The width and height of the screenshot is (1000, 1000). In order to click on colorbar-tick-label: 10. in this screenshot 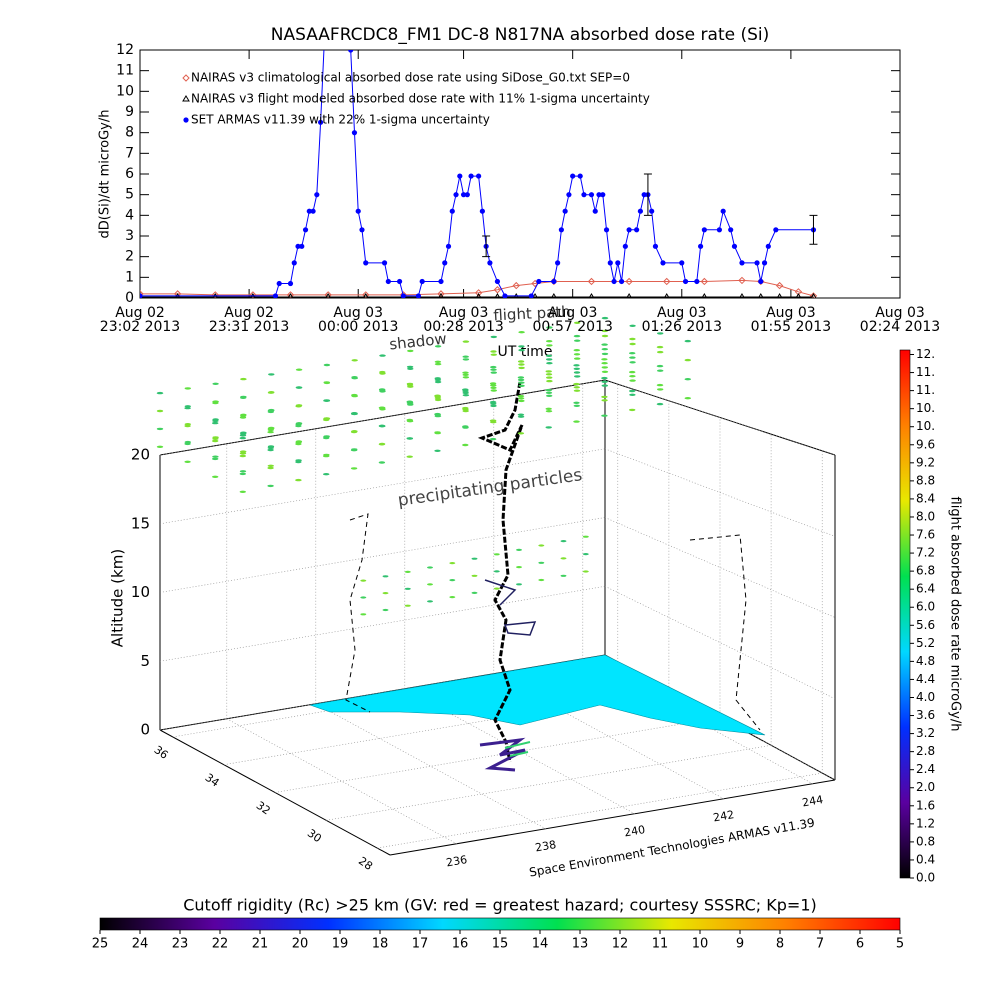, I will do `click(925, 408)`.